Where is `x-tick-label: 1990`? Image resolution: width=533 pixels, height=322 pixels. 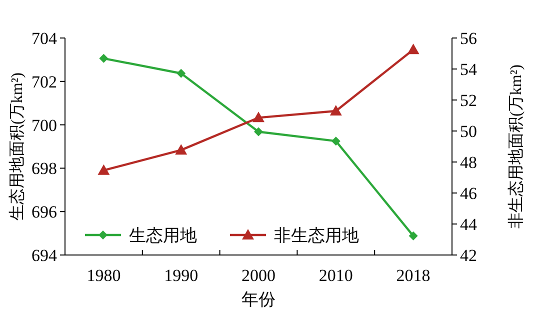 x-tick-label: 1990 is located at coordinates (181, 275).